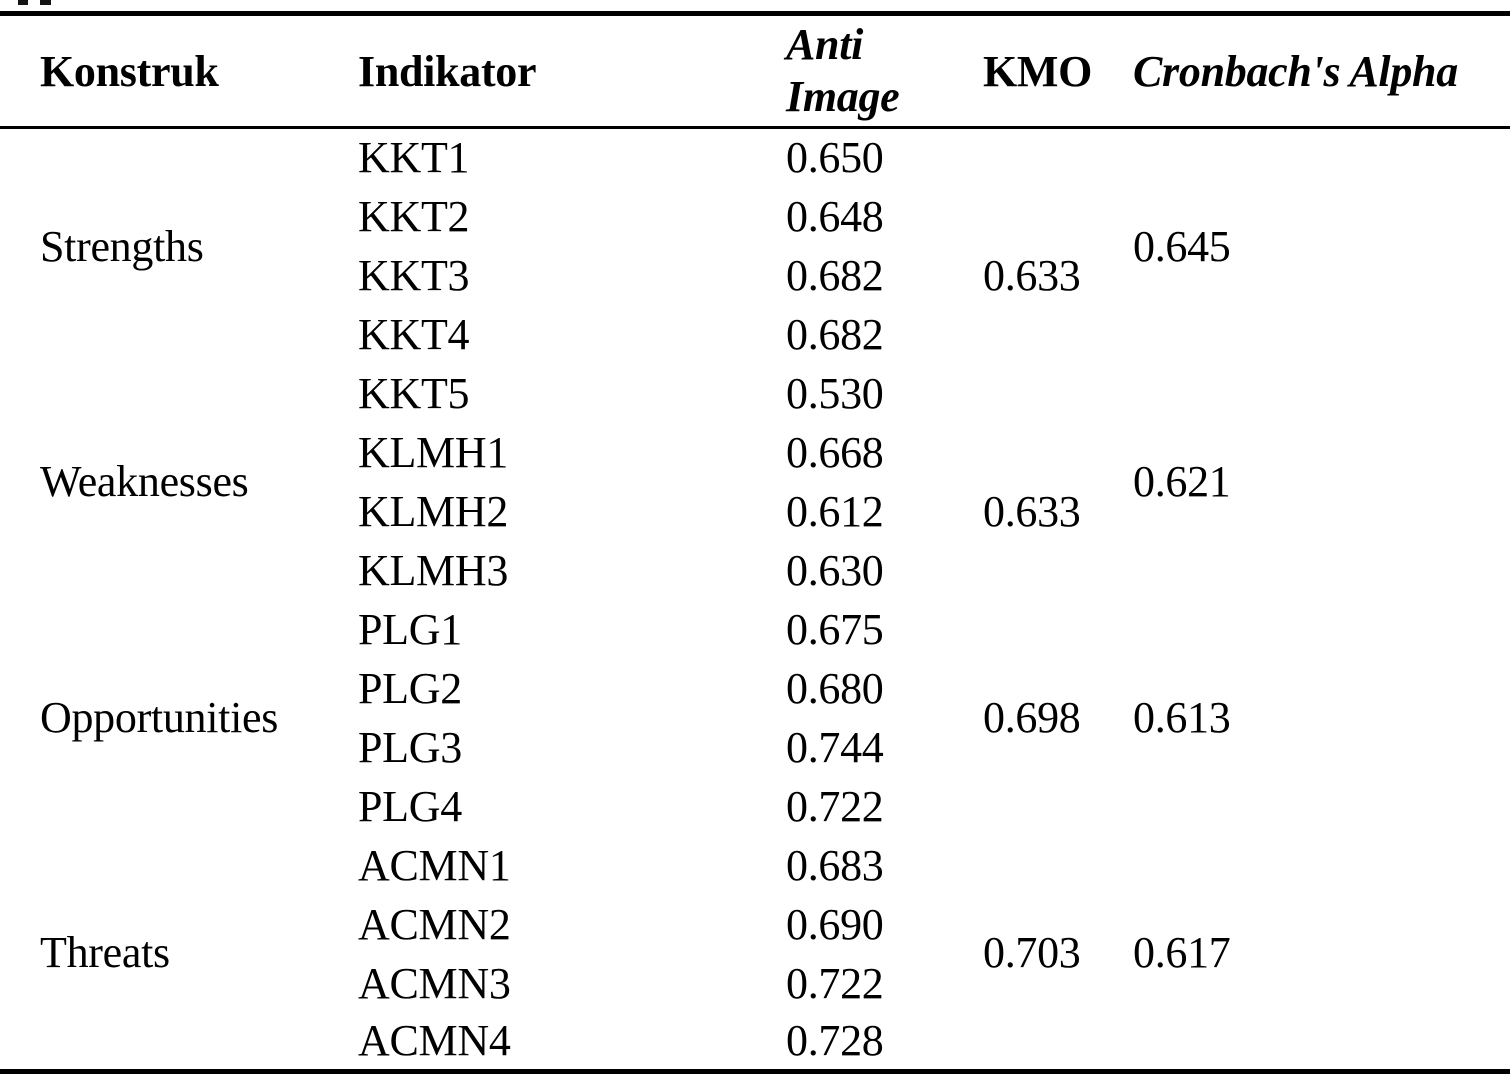  What do you see at coordinates (414, 275) in the screenshot?
I see `indicator-cell: KKT3` at bounding box center [414, 275].